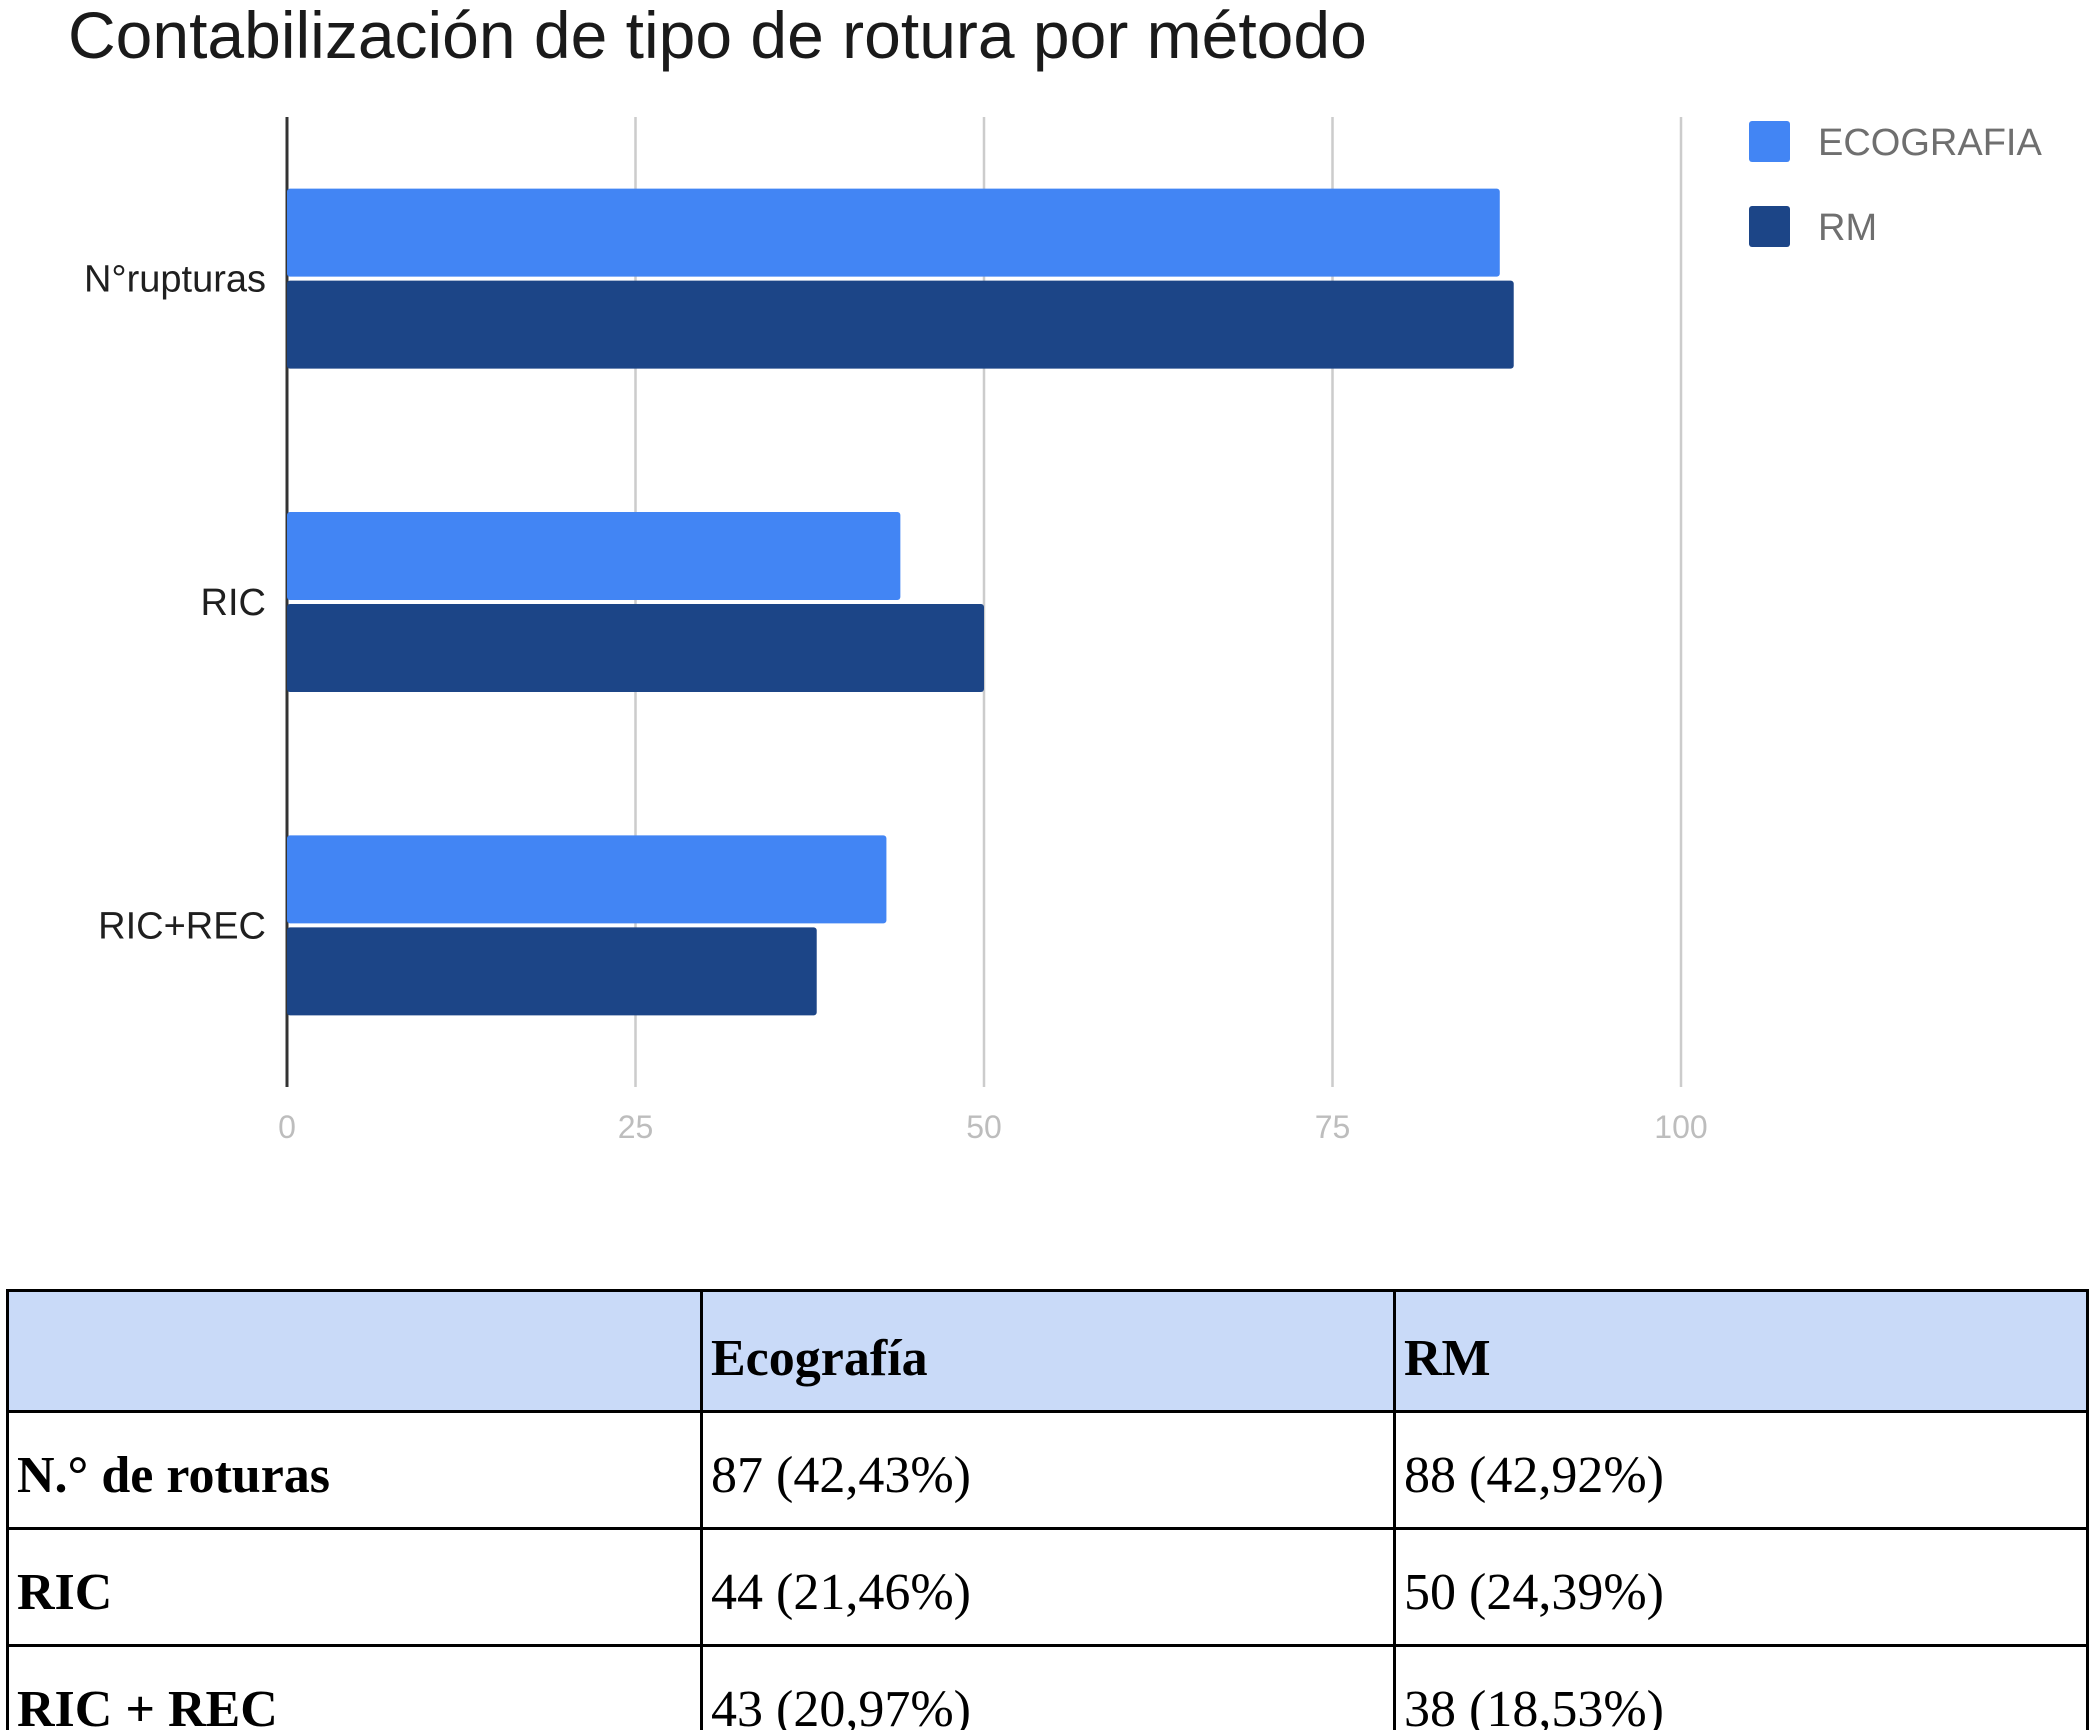 This screenshot has width=2091, height=1730. What do you see at coordinates (1930, 143) in the screenshot?
I see `legend-label: ECOGRAFIA` at bounding box center [1930, 143].